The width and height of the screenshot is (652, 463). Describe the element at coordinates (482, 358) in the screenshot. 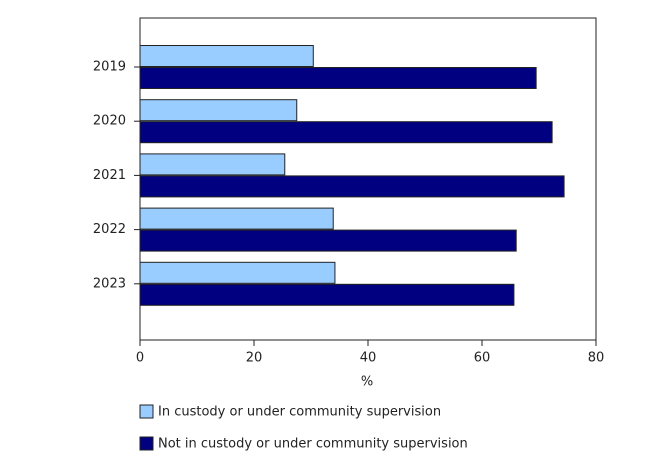

I see `x-tick-label: 60` at that location.